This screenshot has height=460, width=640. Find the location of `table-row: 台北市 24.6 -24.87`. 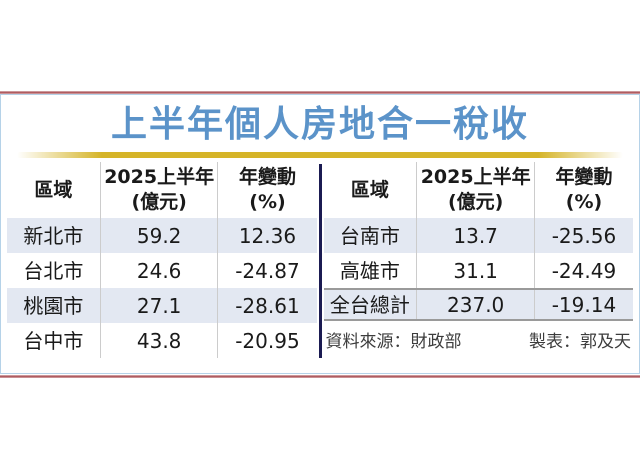

table-row: 台北市 24.6 -24.87 is located at coordinates (162, 270).